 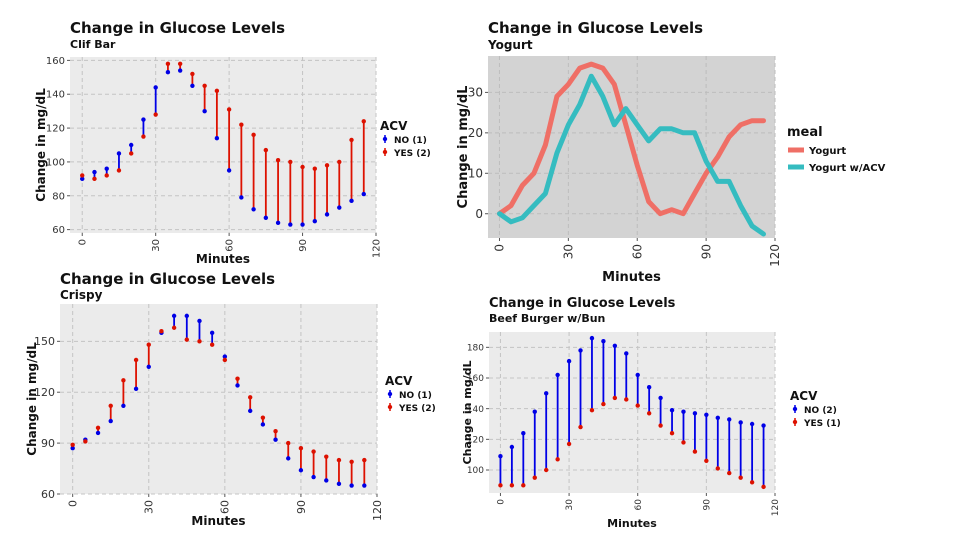 What do you see at coordinates (510, 45) in the screenshot?
I see `chart-subtitle: Yogurt` at bounding box center [510, 45].